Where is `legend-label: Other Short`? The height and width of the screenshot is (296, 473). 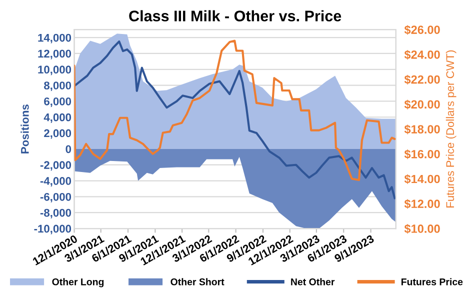 legend-label: Other Short is located at coordinates (197, 282).